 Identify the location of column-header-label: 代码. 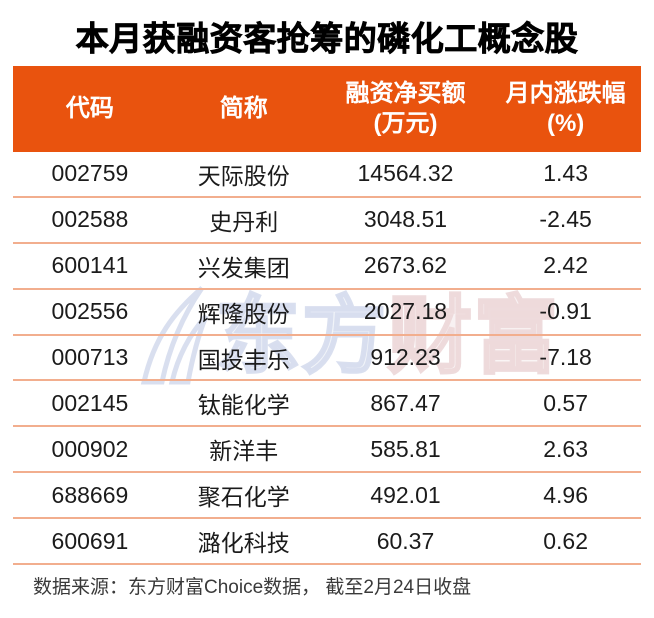
(89, 108).